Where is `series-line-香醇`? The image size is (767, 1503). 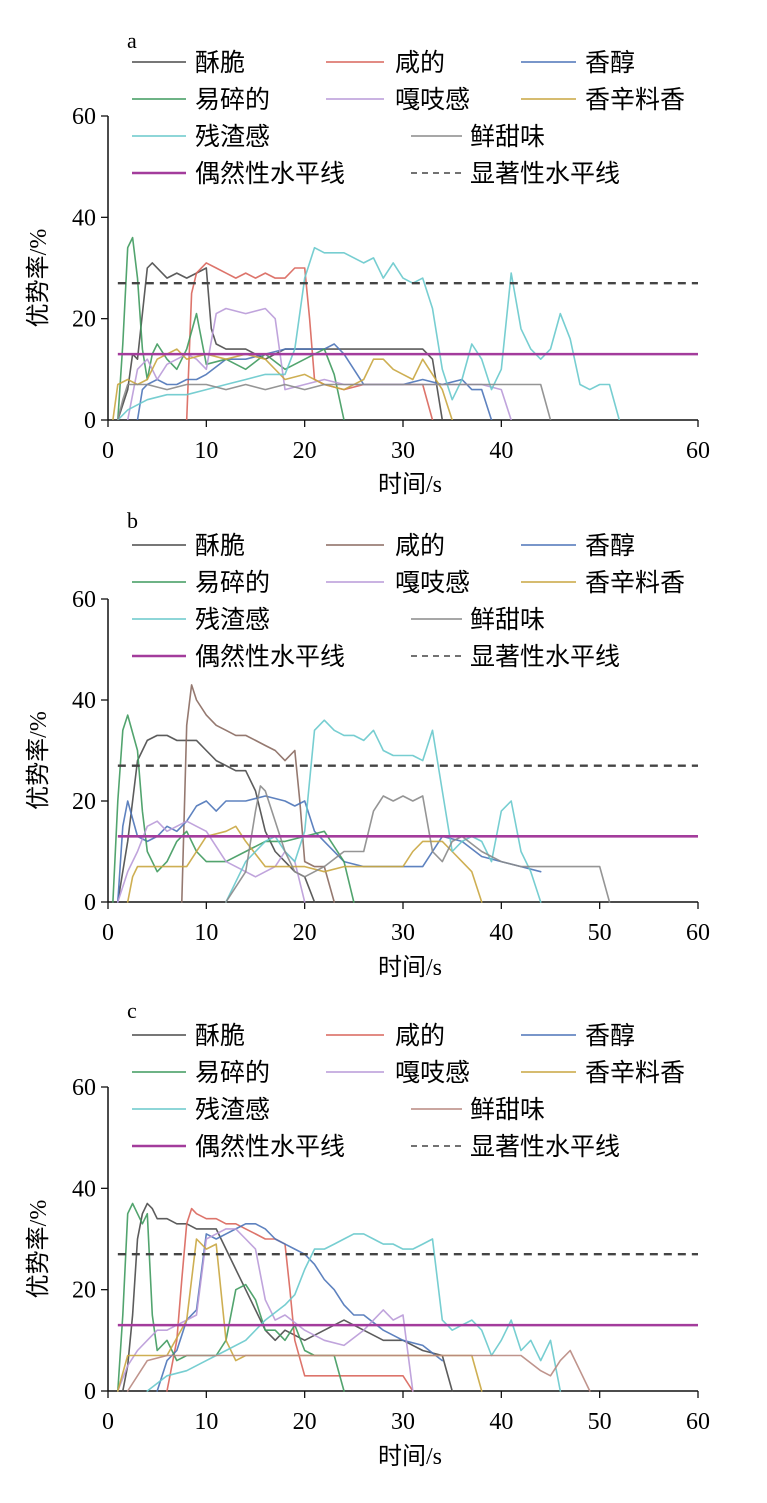
series-line-香醇 is located at coordinates (300, 1307).